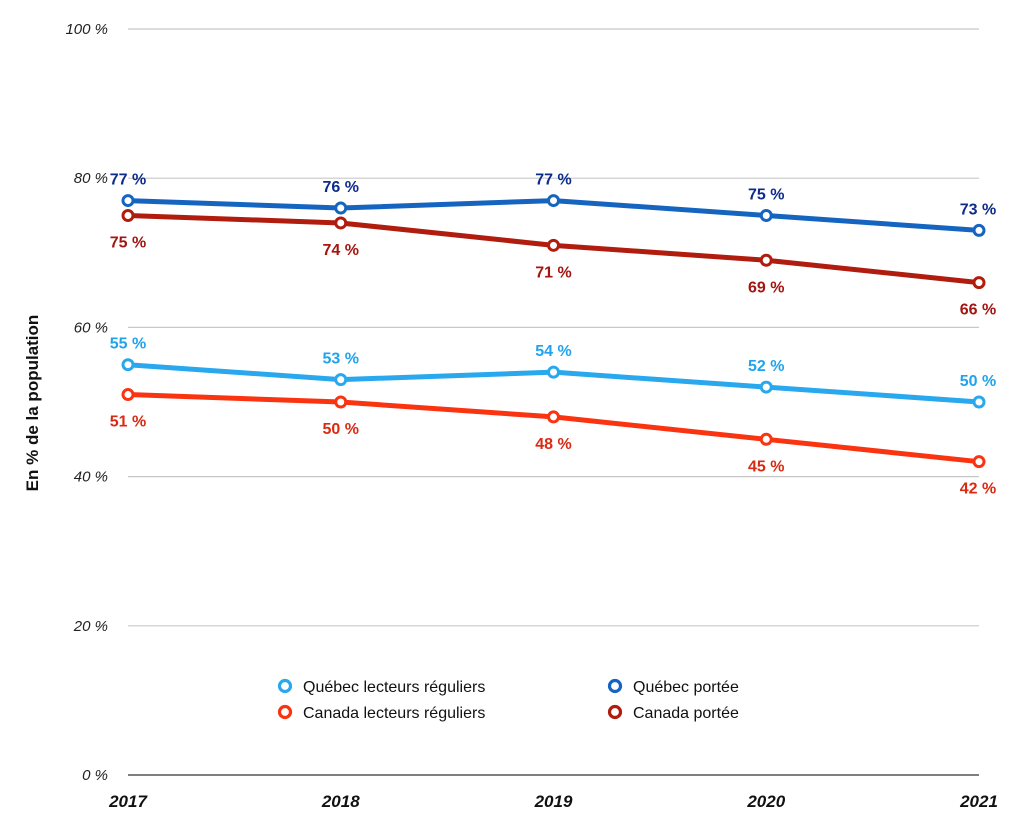  I want to click on x-tick-label: 2019, so click(553, 801).